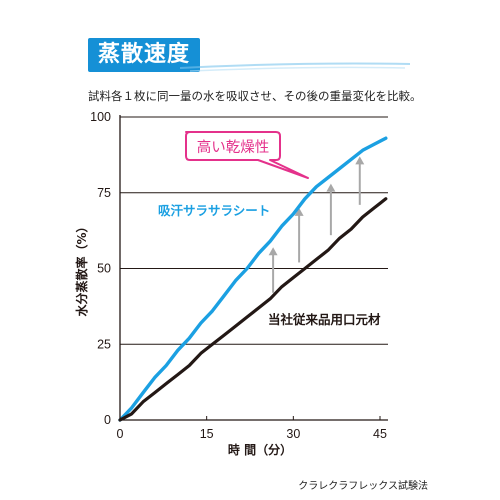  I want to click on x-axis-title: 時 間（分）, so click(260, 449).